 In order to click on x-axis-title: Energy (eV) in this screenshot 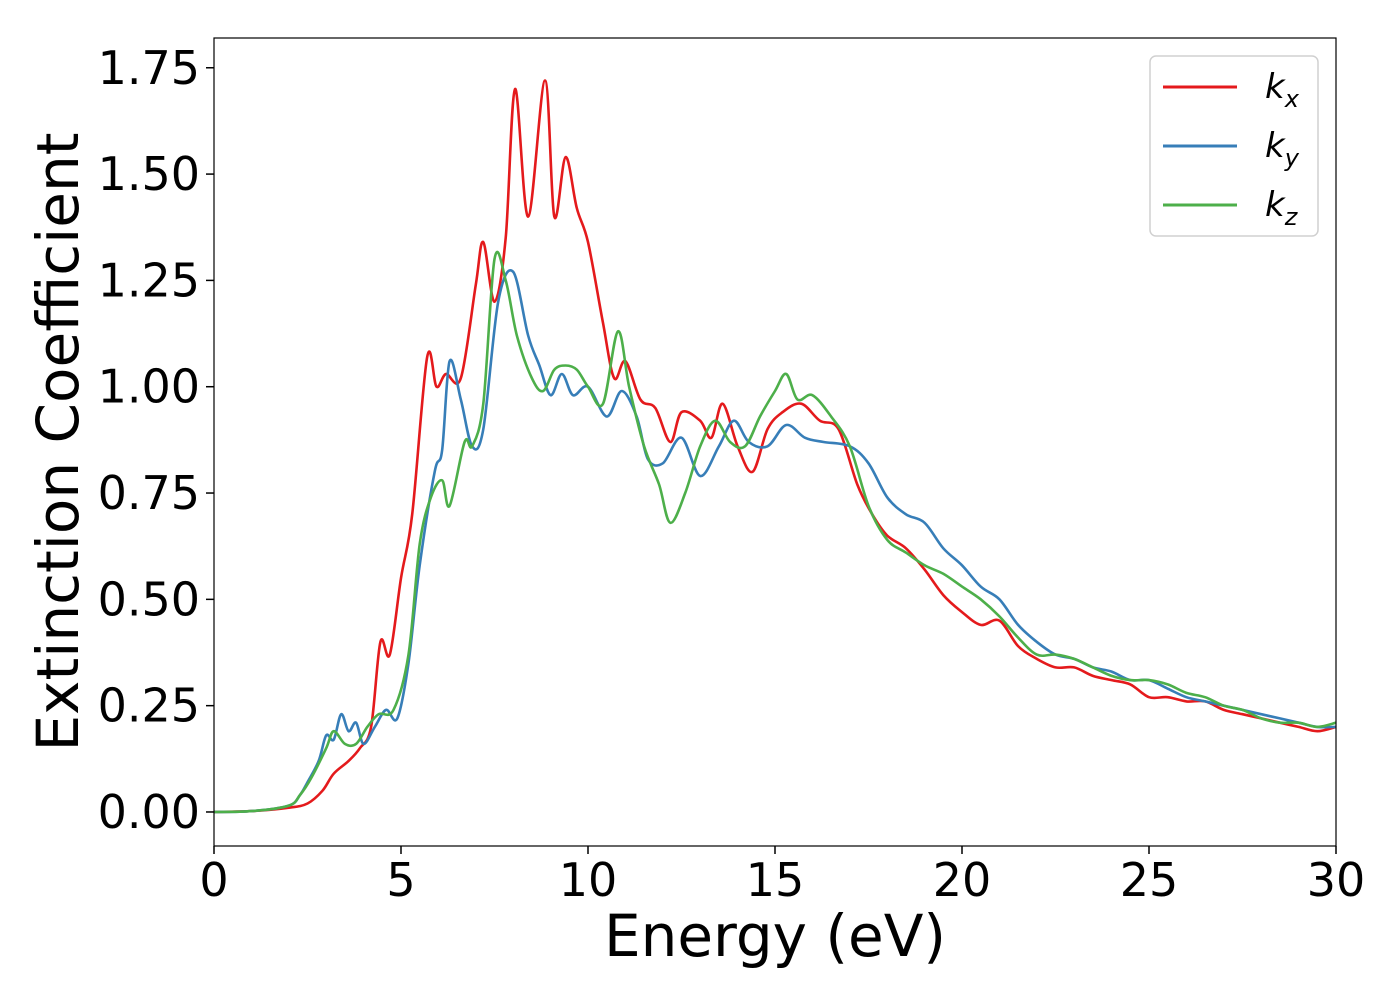, I will do `click(775, 936)`.